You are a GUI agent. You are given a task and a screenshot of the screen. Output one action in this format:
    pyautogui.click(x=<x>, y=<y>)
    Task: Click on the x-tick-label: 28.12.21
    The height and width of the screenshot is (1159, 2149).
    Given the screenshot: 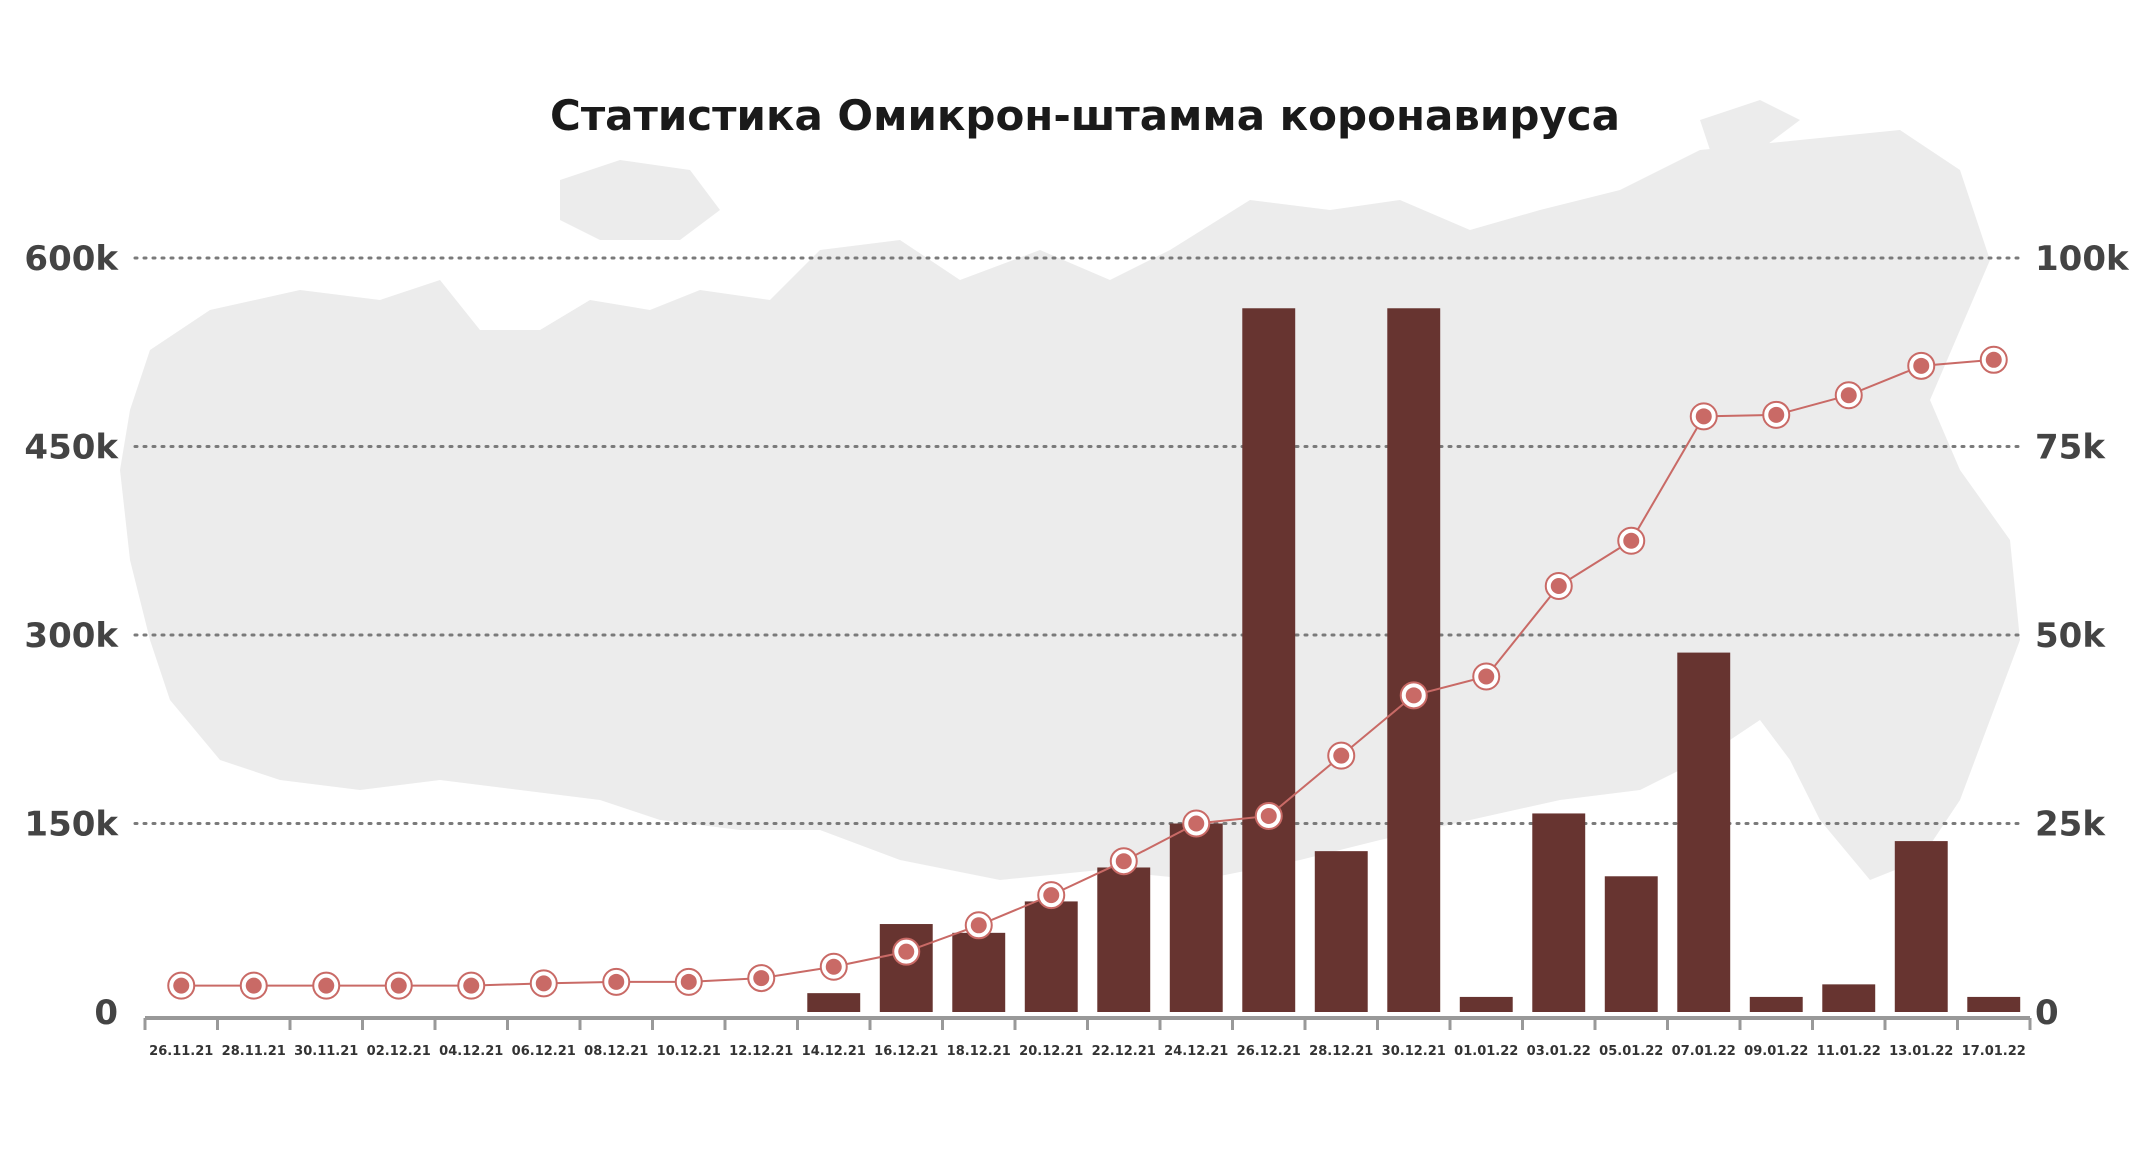 What is the action you would take?
    pyautogui.click(x=1341, y=1051)
    